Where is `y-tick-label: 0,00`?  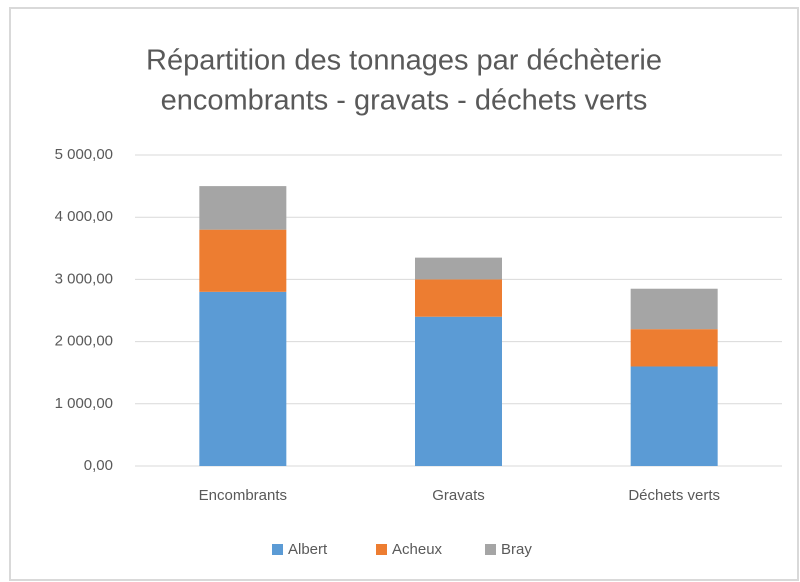
y-tick-label: 0,00 is located at coordinates (98, 465).